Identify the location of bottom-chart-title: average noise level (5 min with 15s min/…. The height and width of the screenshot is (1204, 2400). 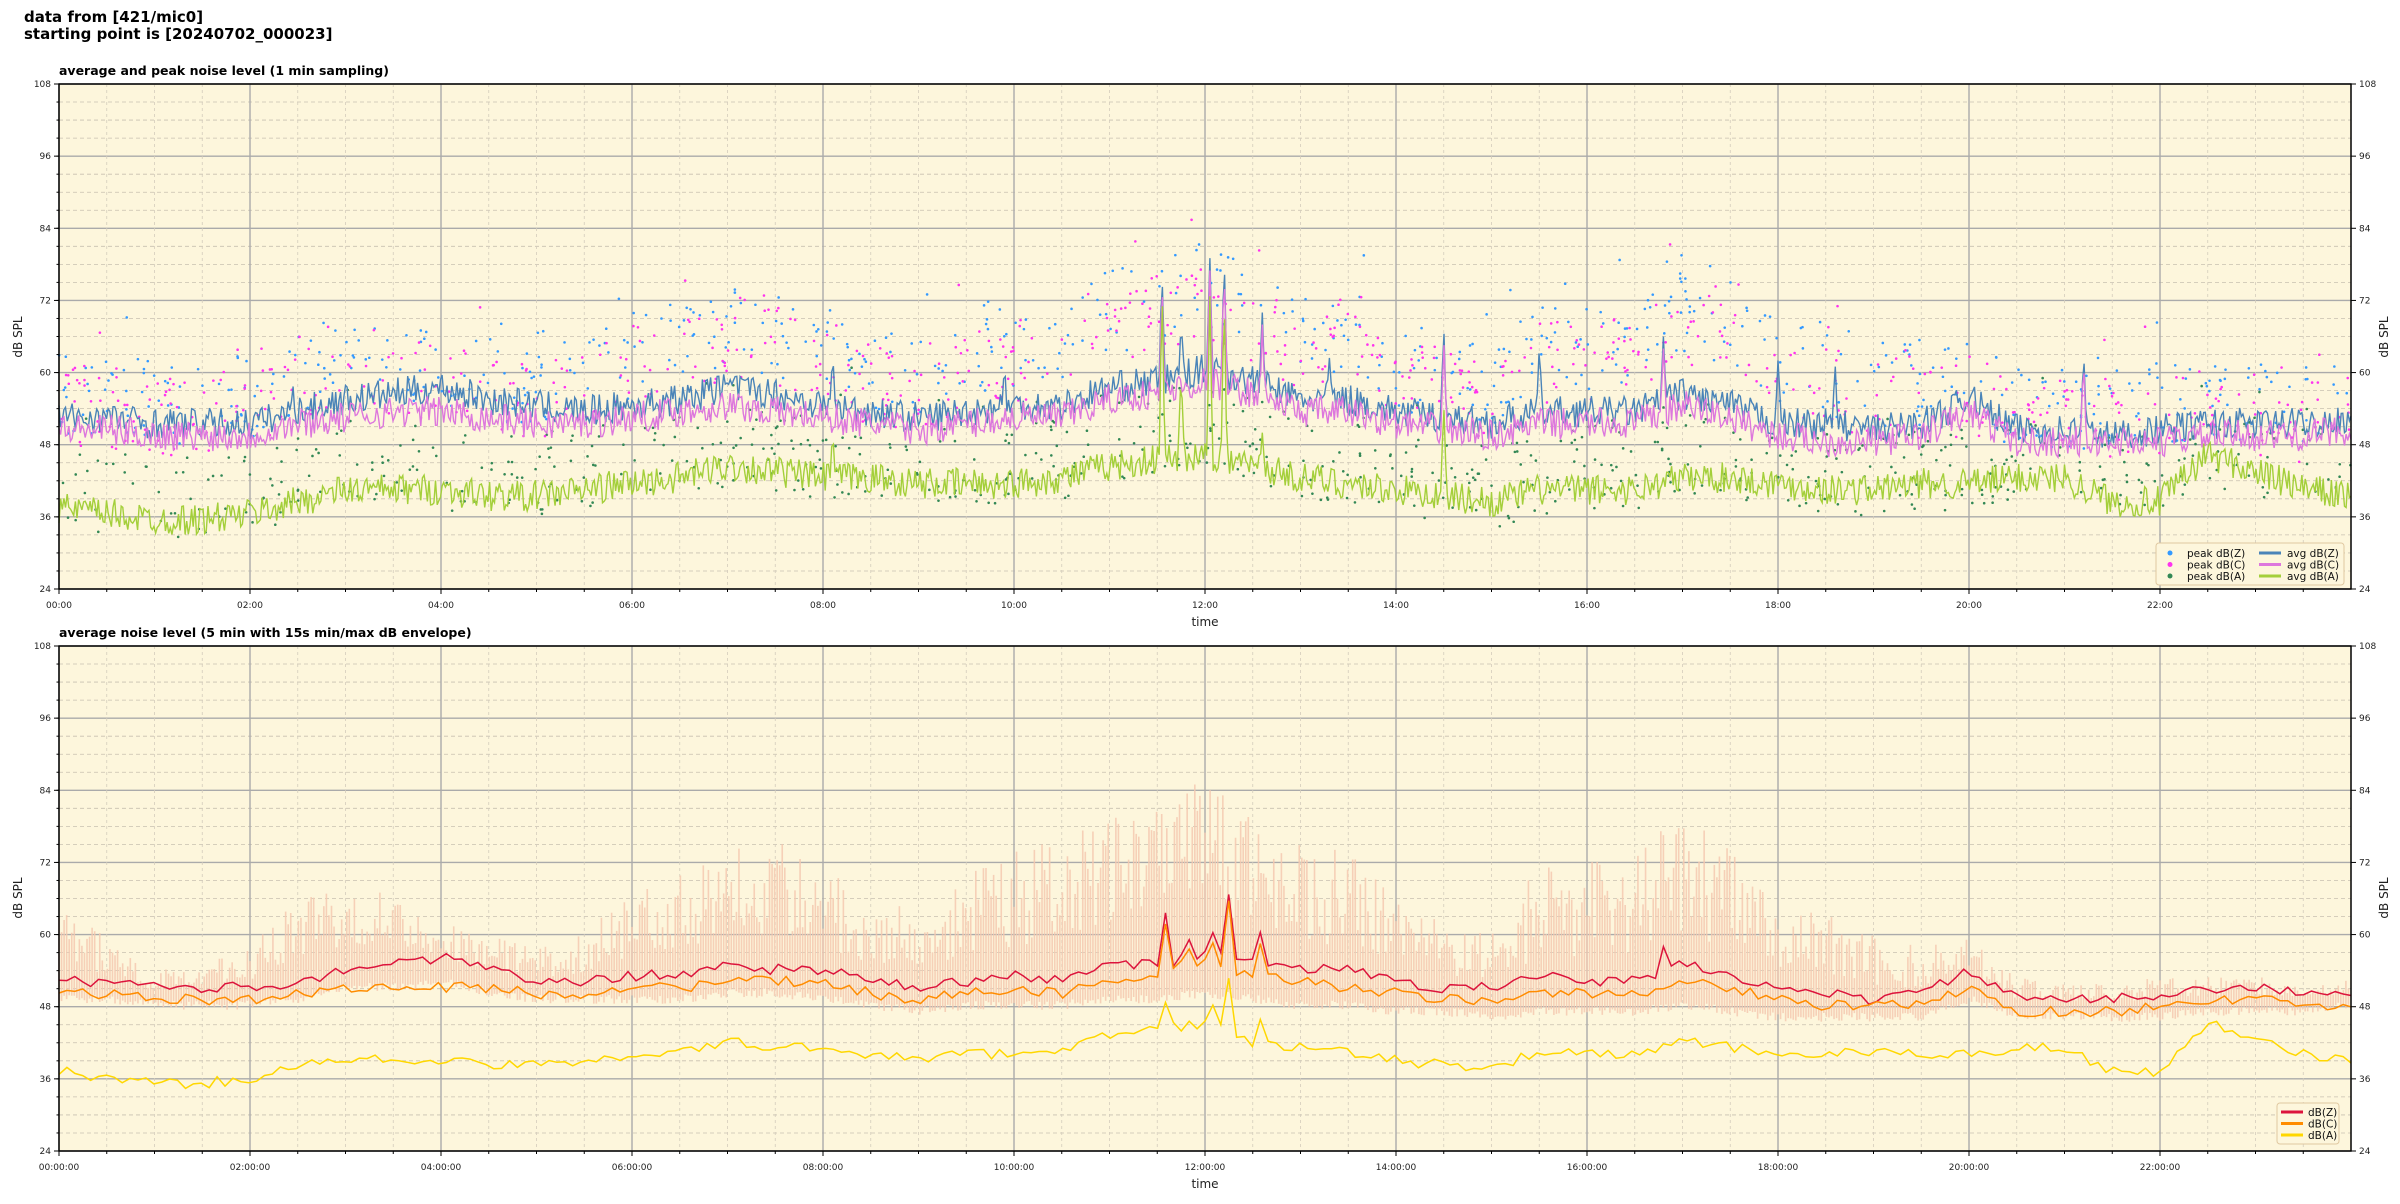
(265, 632).